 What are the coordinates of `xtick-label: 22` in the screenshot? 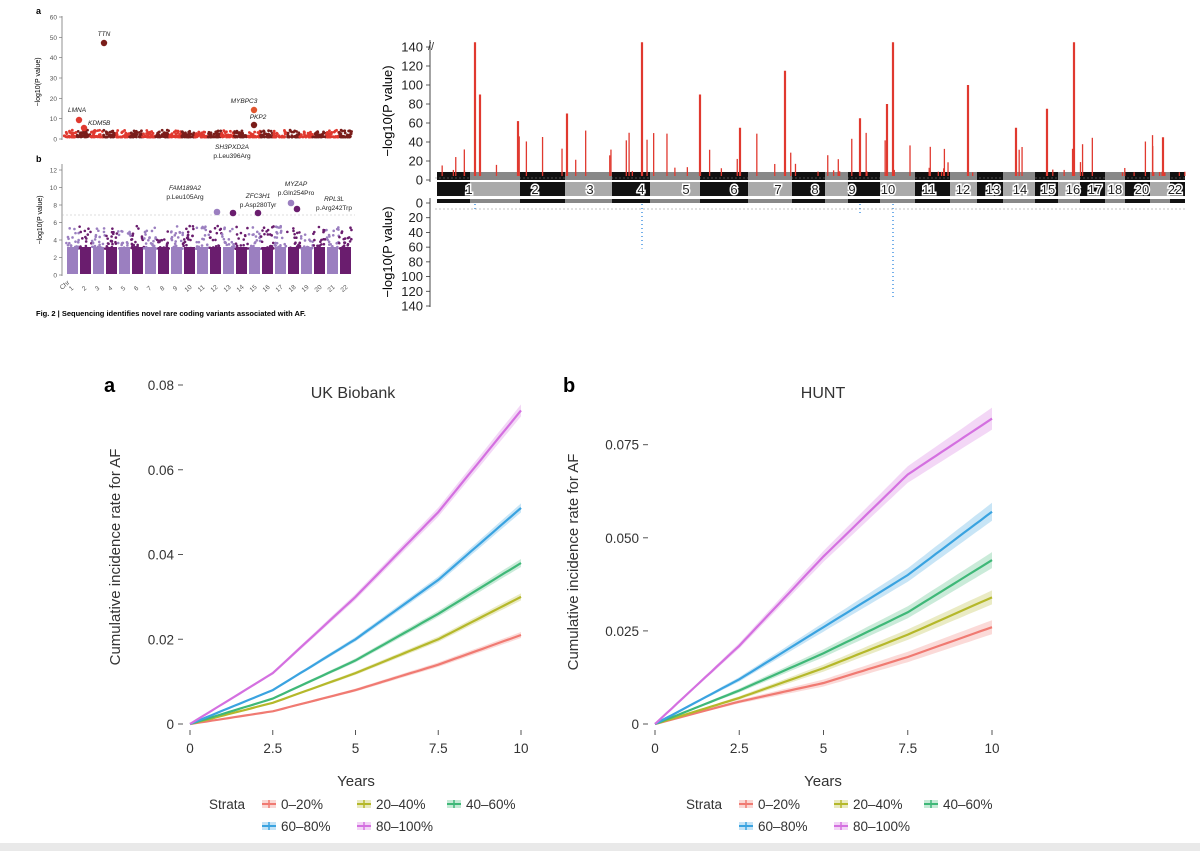 It's located at (345, 289).